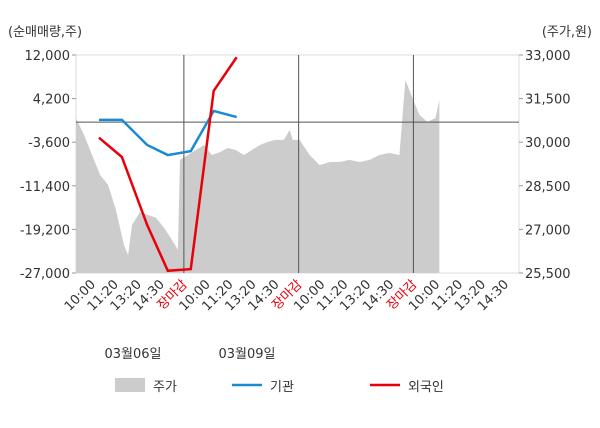  I want to click on y2-tick-label: 25,500, so click(548, 274).